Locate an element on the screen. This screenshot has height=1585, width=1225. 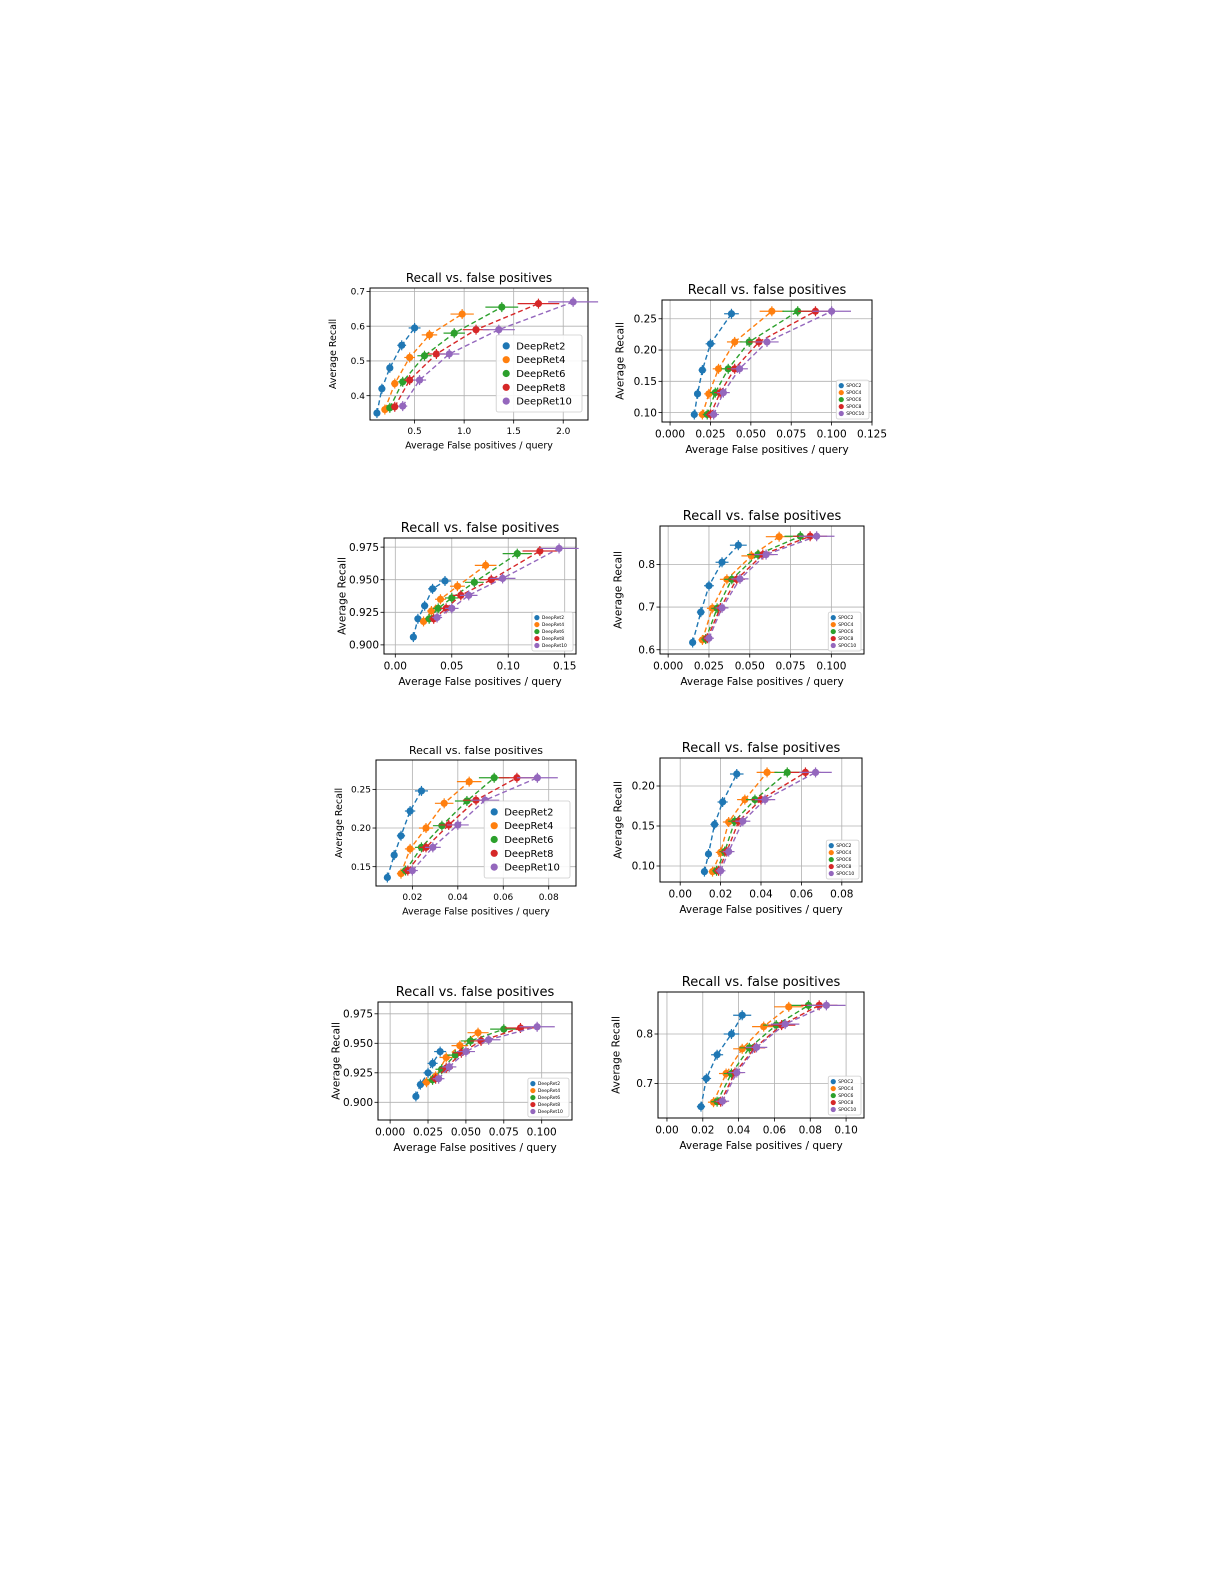
y-tick-label: 0.10 is located at coordinates (643, 867).